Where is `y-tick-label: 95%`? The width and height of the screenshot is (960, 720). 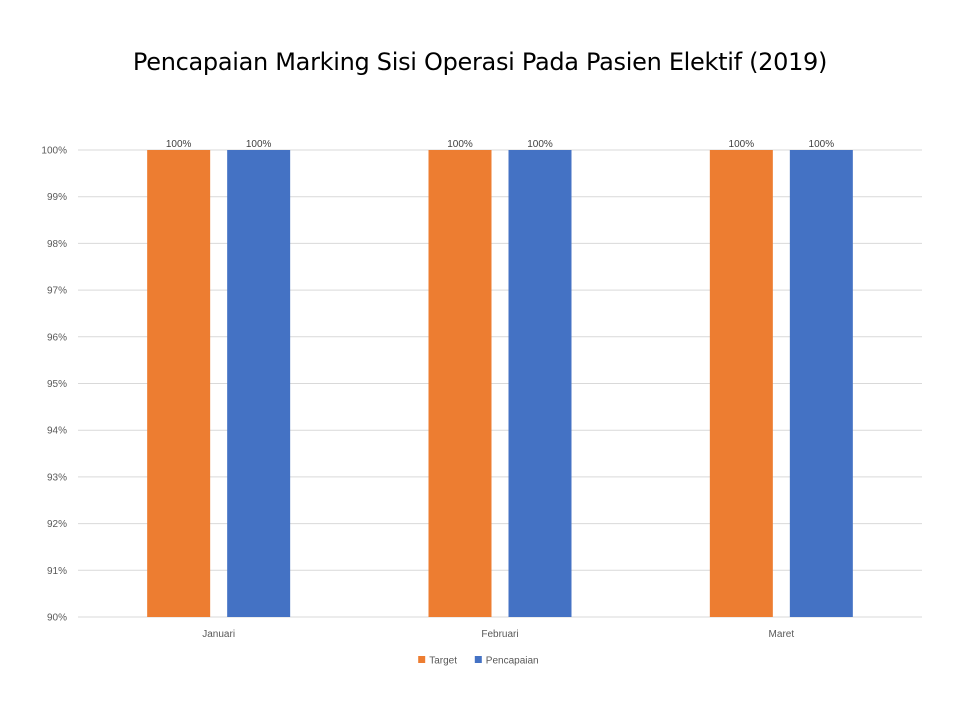 y-tick-label: 95% is located at coordinates (57, 384).